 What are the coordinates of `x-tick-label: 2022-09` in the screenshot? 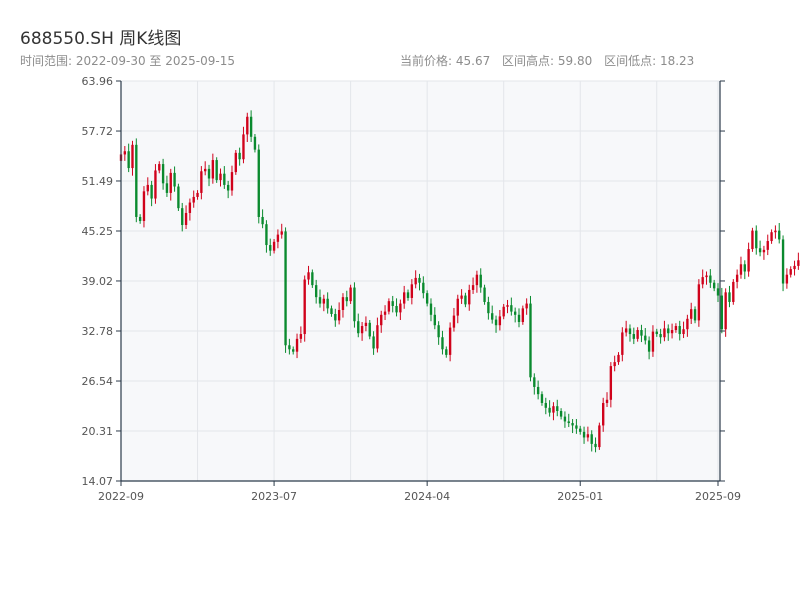 It's located at (121, 496).